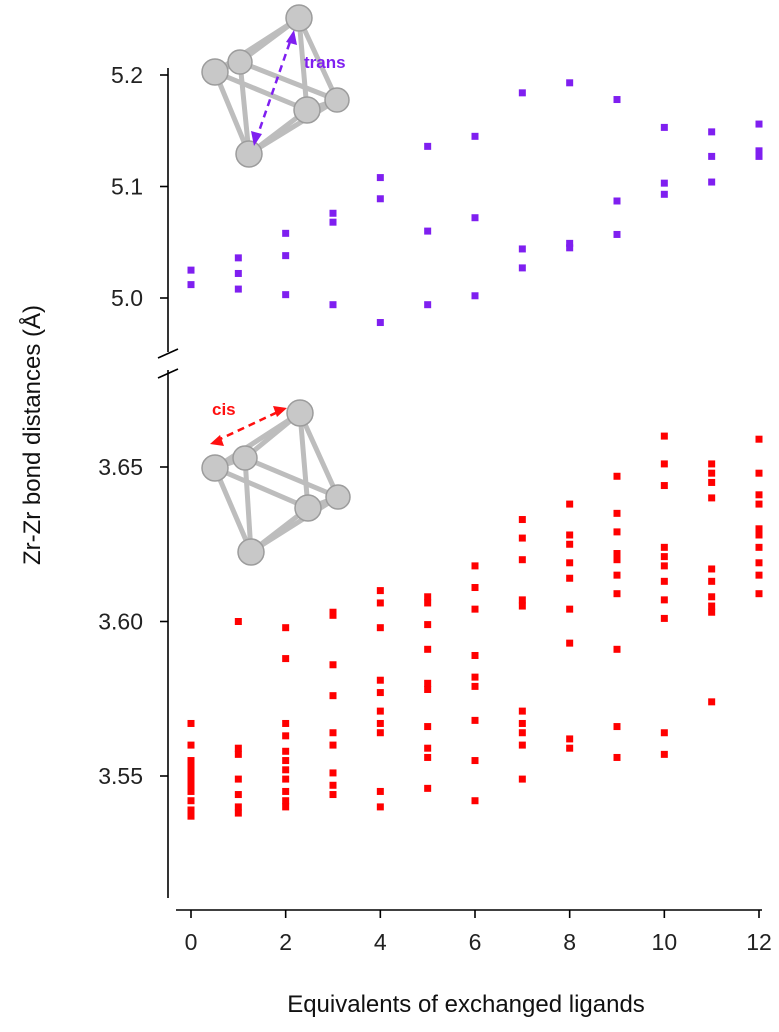 This screenshot has height=1032, width=779. Describe the element at coordinates (291, 37) in the screenshot. I see `trans-arrowhead-top` at that location.